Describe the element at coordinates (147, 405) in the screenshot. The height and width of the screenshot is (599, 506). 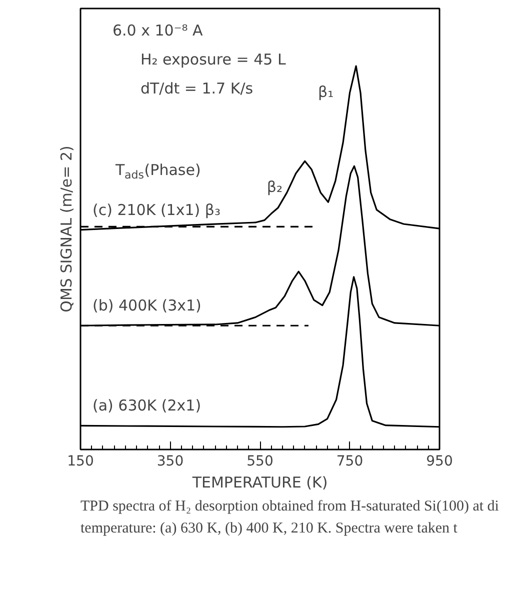
I see `series-label: (a) 630K (2x1)` at that location.